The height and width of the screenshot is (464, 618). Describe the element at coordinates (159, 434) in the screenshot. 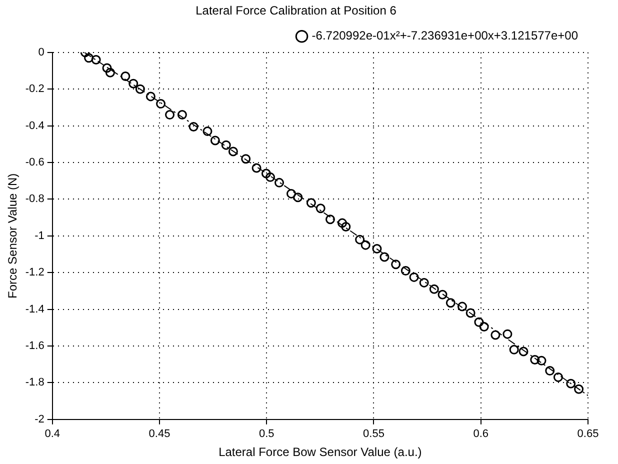

I see `x-tick-label: 0.45` at that location.